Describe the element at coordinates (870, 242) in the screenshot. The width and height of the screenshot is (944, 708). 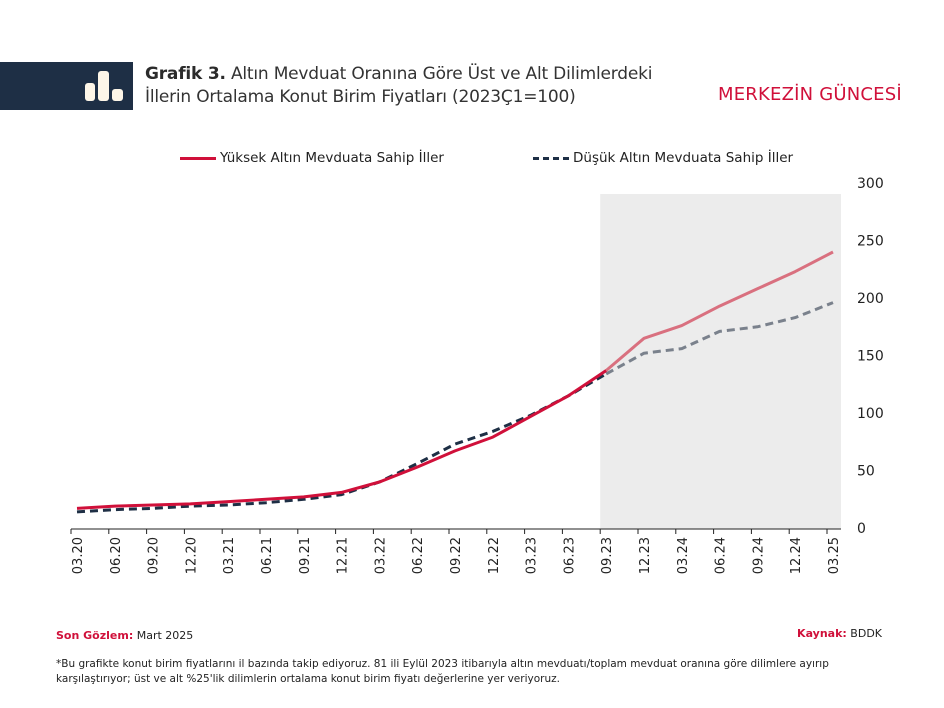
I see `y-tick-label: 250` at that location.